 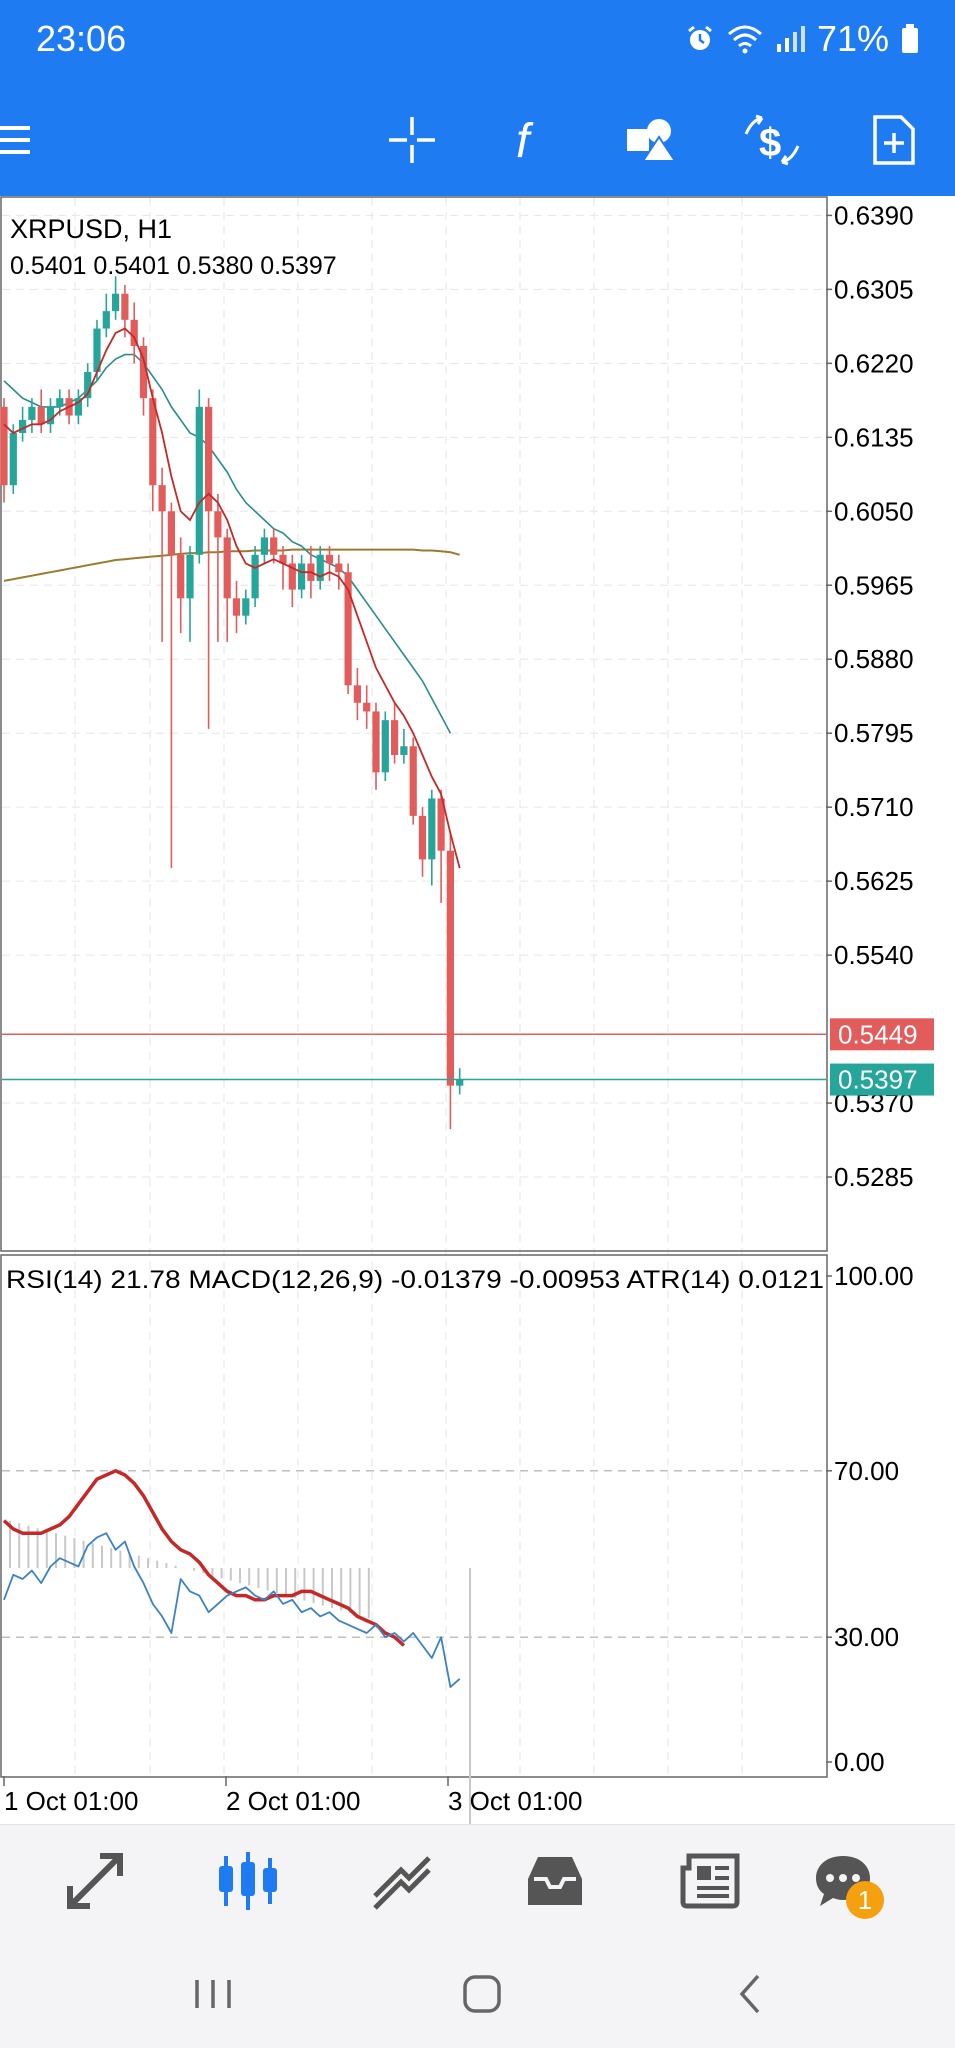 What do you see at coordinates (874, 955) in the screenshot?
I see `price-axis-label-10: 0.5540` at bounding box center [874, 955].